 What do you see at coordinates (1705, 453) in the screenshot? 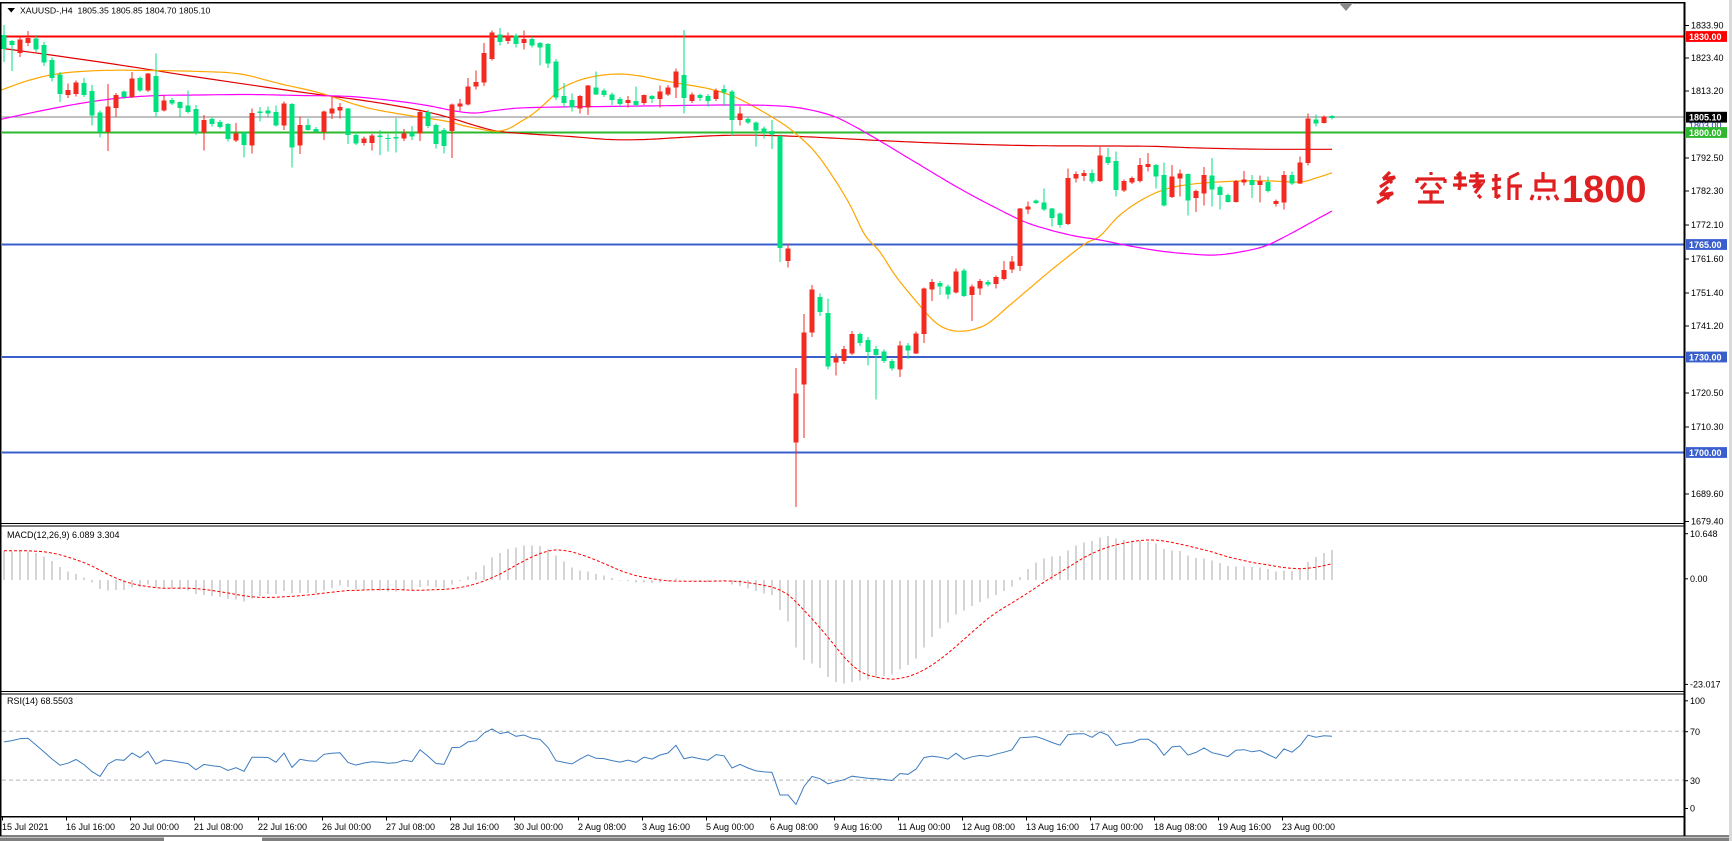
I see `svg-text: 1700.00` at bounding box center [1705, 453].